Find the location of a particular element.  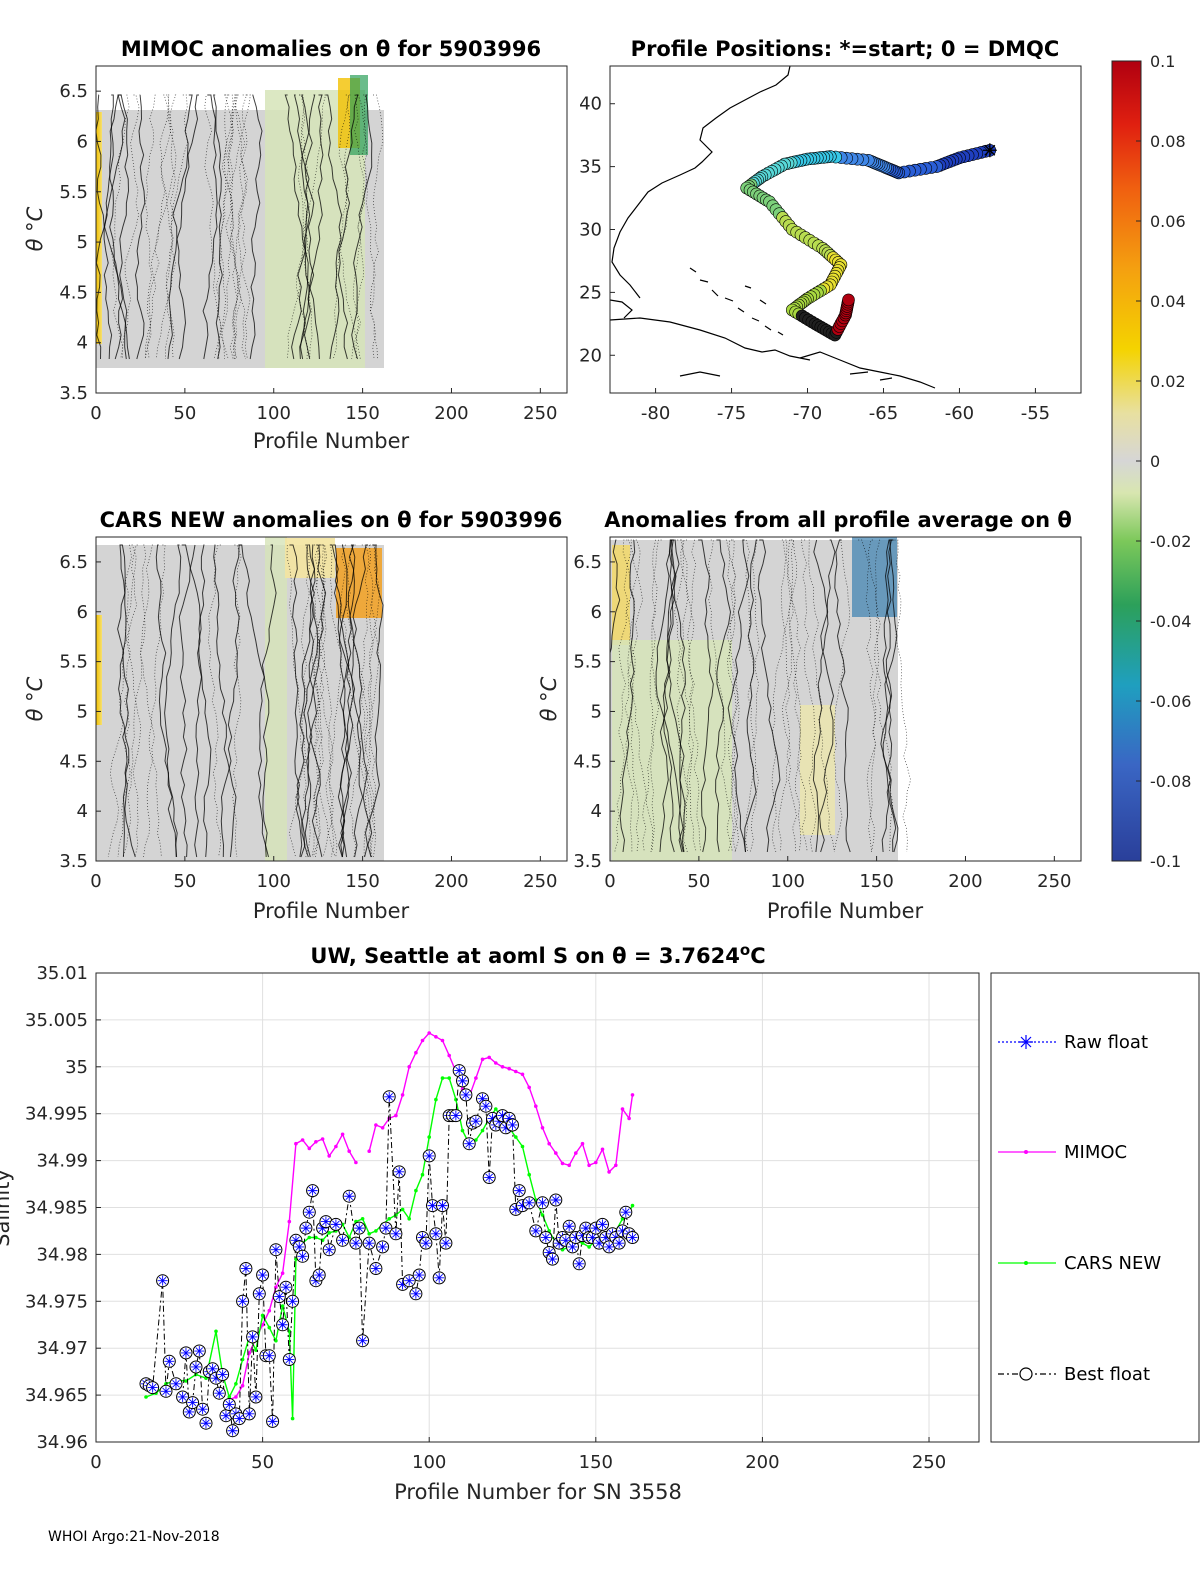

salinity-xlabel: Profile Number for SN 3558 is located at coordinates (538, 1492).